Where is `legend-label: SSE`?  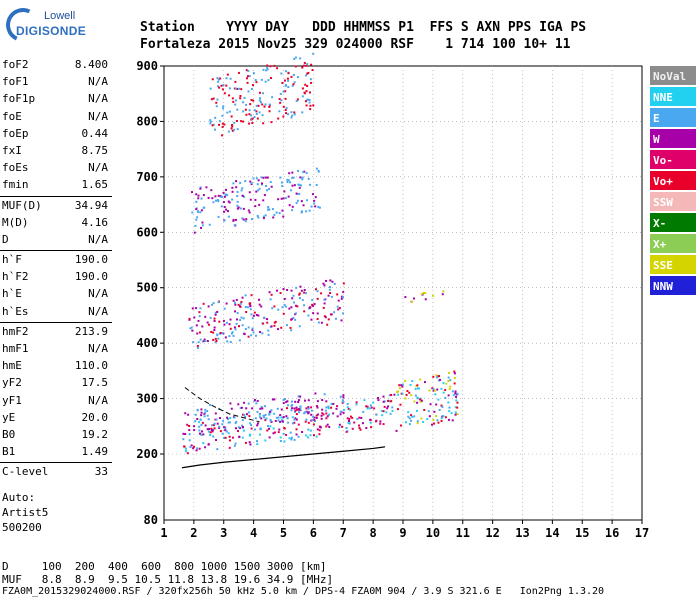 legend-label: SSE is located at coordinates (663, 265).